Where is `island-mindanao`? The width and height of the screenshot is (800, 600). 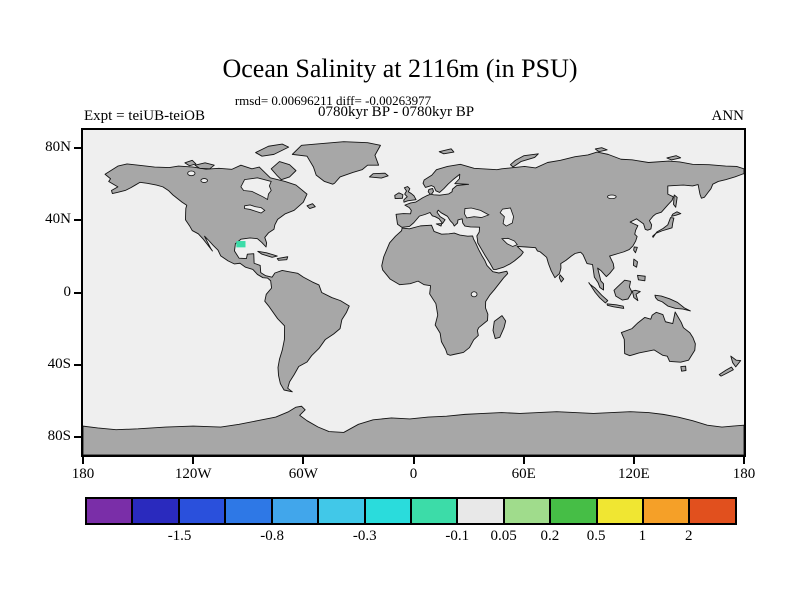 island-mindanao is located at coordinates (641, 278).